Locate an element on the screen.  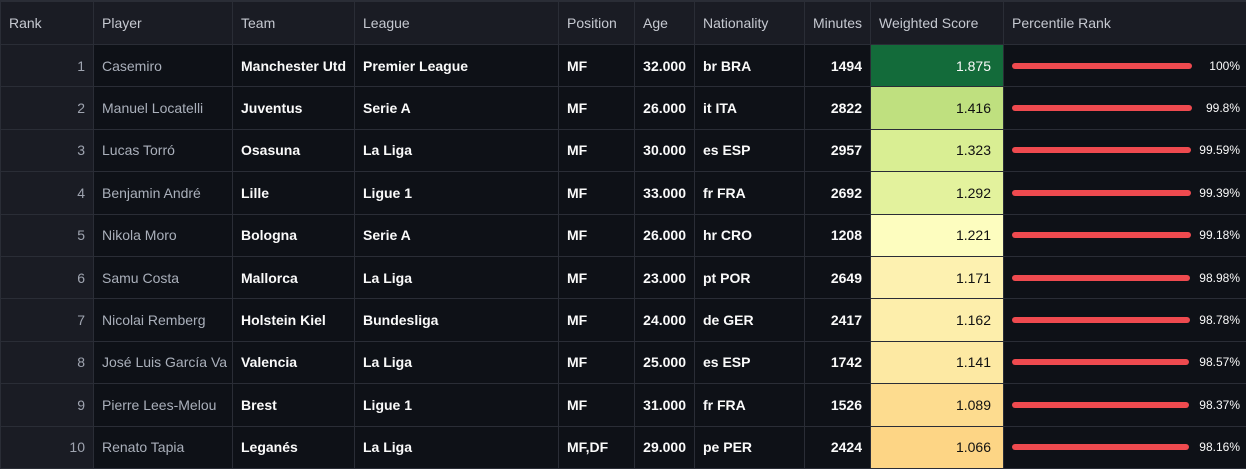
weighted-score-cell: 1.416 is located at coordinates (937, 108).